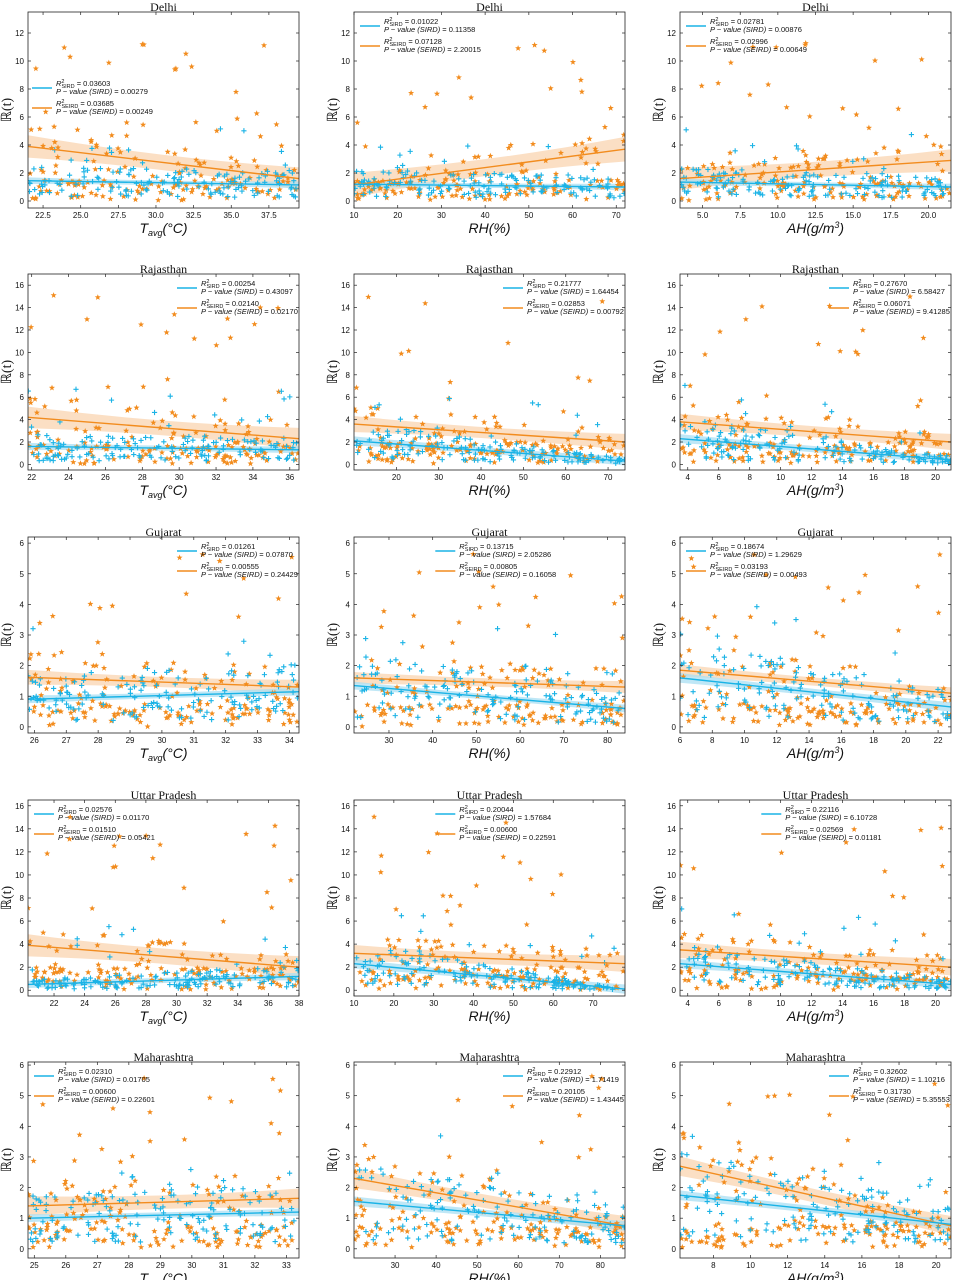 The image size is (962, 1280). What do you see at coordinates (106, 837) in the screenshot?
I see `legend-p-seird: P − value (SEIRD) = 0.05421` at bounding box center [106, 837].